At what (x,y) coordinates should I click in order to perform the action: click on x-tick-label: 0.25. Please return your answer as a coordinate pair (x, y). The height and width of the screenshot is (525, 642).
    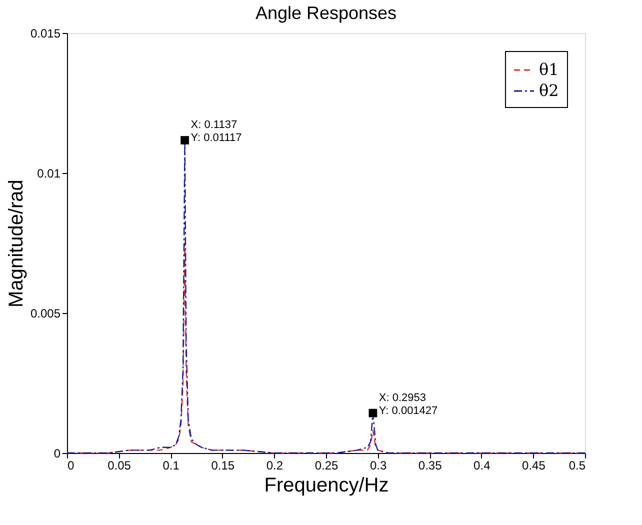
    Looking at the image, I should click on (326, 465).